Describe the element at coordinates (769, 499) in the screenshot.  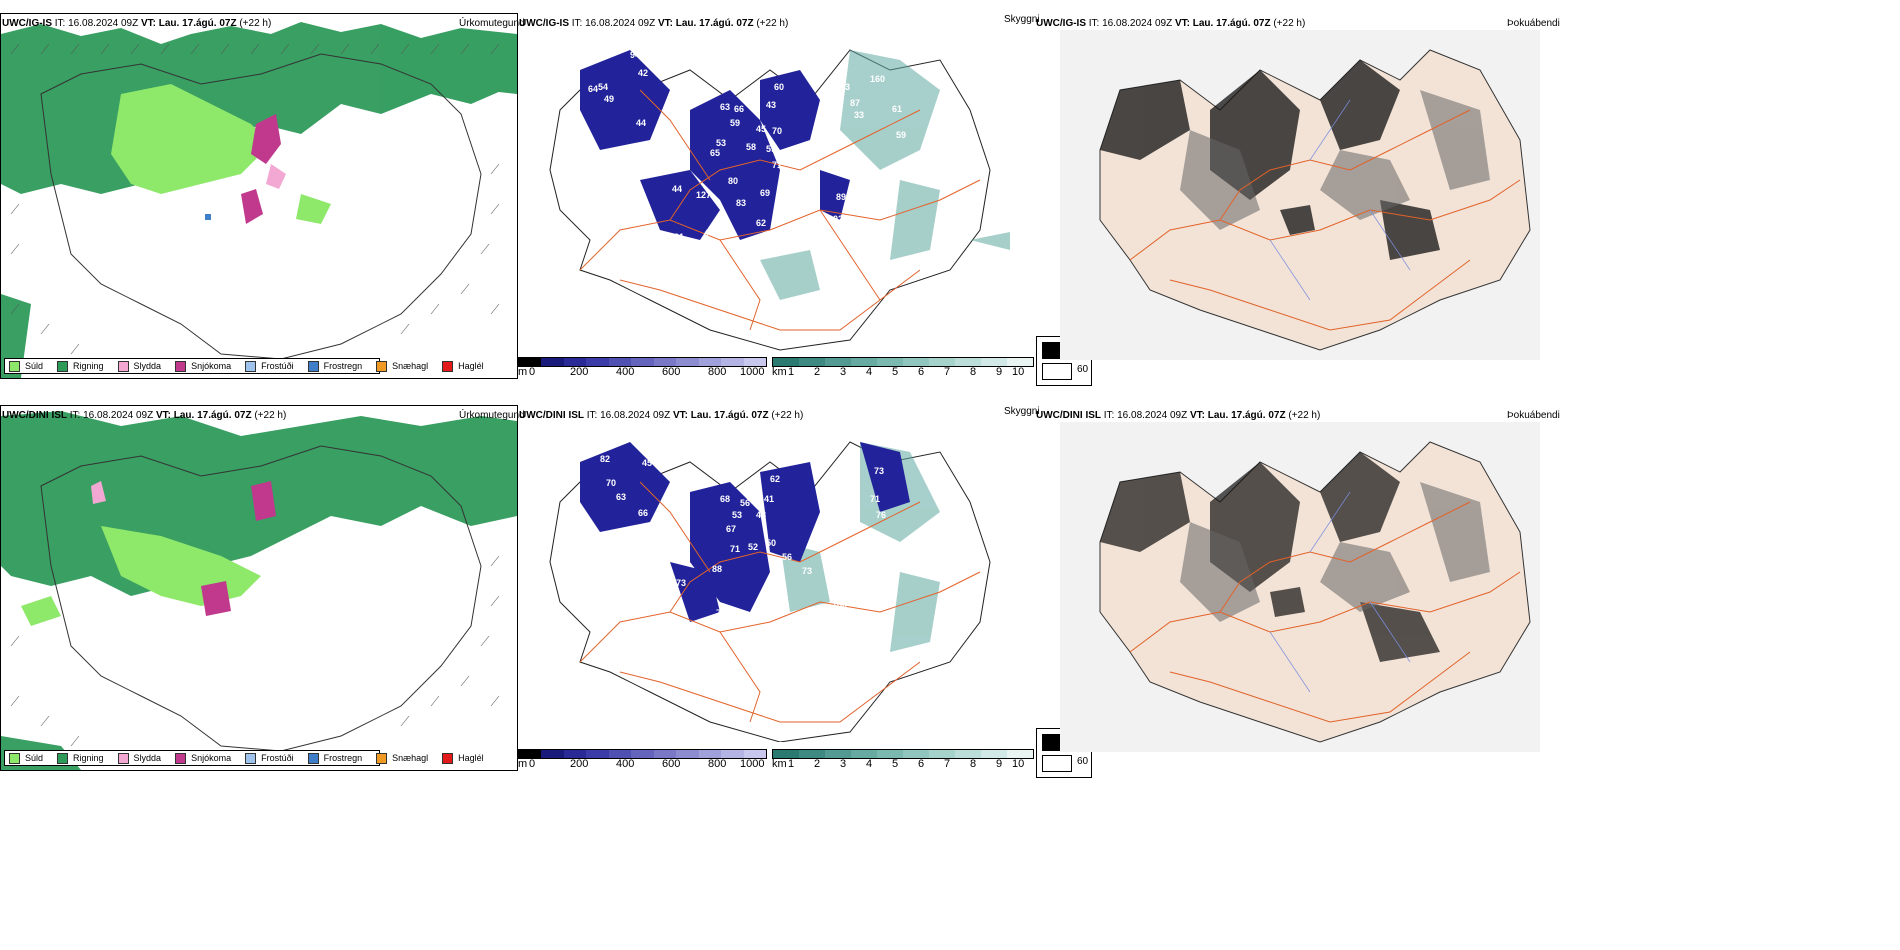
I see `svg-text: 41` at that location.